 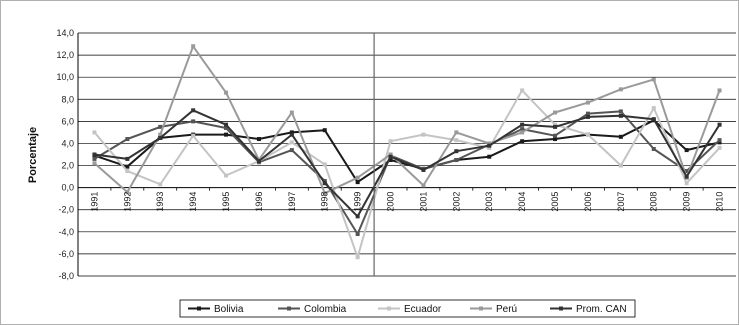 I want to click on legend-label: Ecuador, so click(x=423, y=309).